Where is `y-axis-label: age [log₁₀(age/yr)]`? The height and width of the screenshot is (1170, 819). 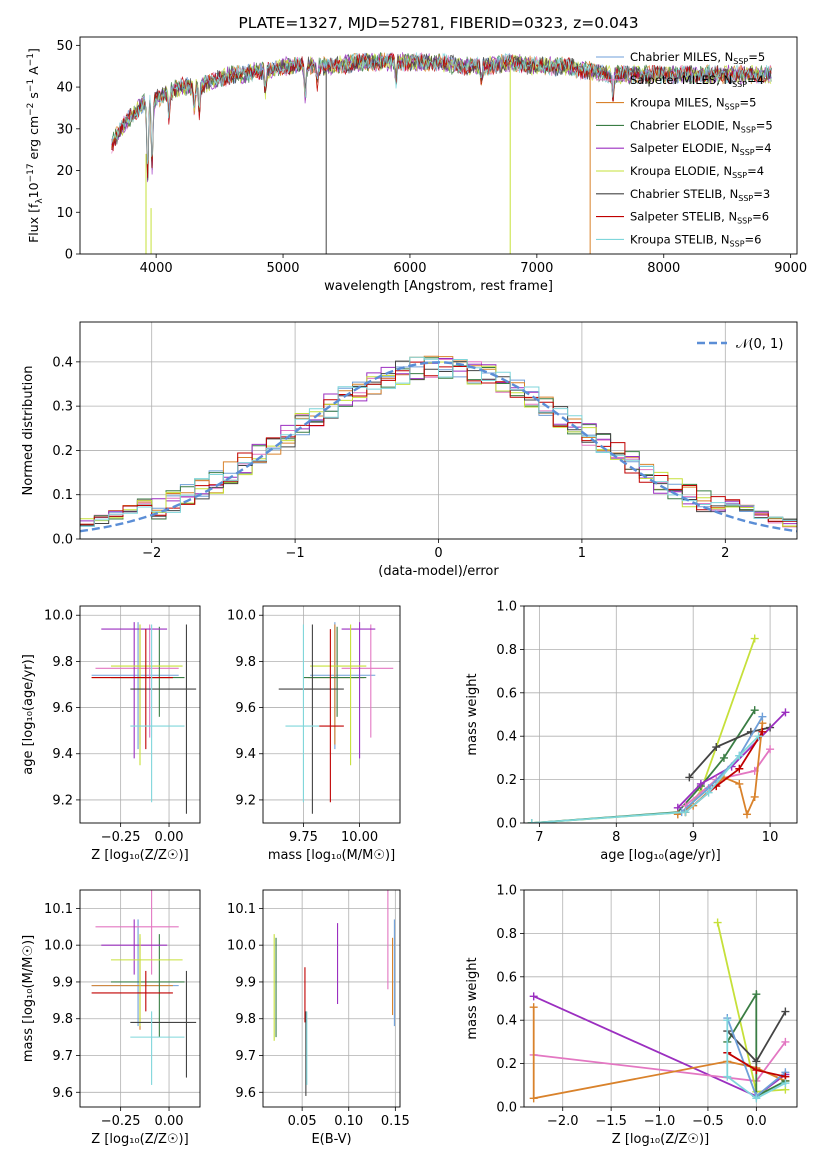
y-axis-label: age [log₁₀(age/yr)] is located at coordinates (28, 714).